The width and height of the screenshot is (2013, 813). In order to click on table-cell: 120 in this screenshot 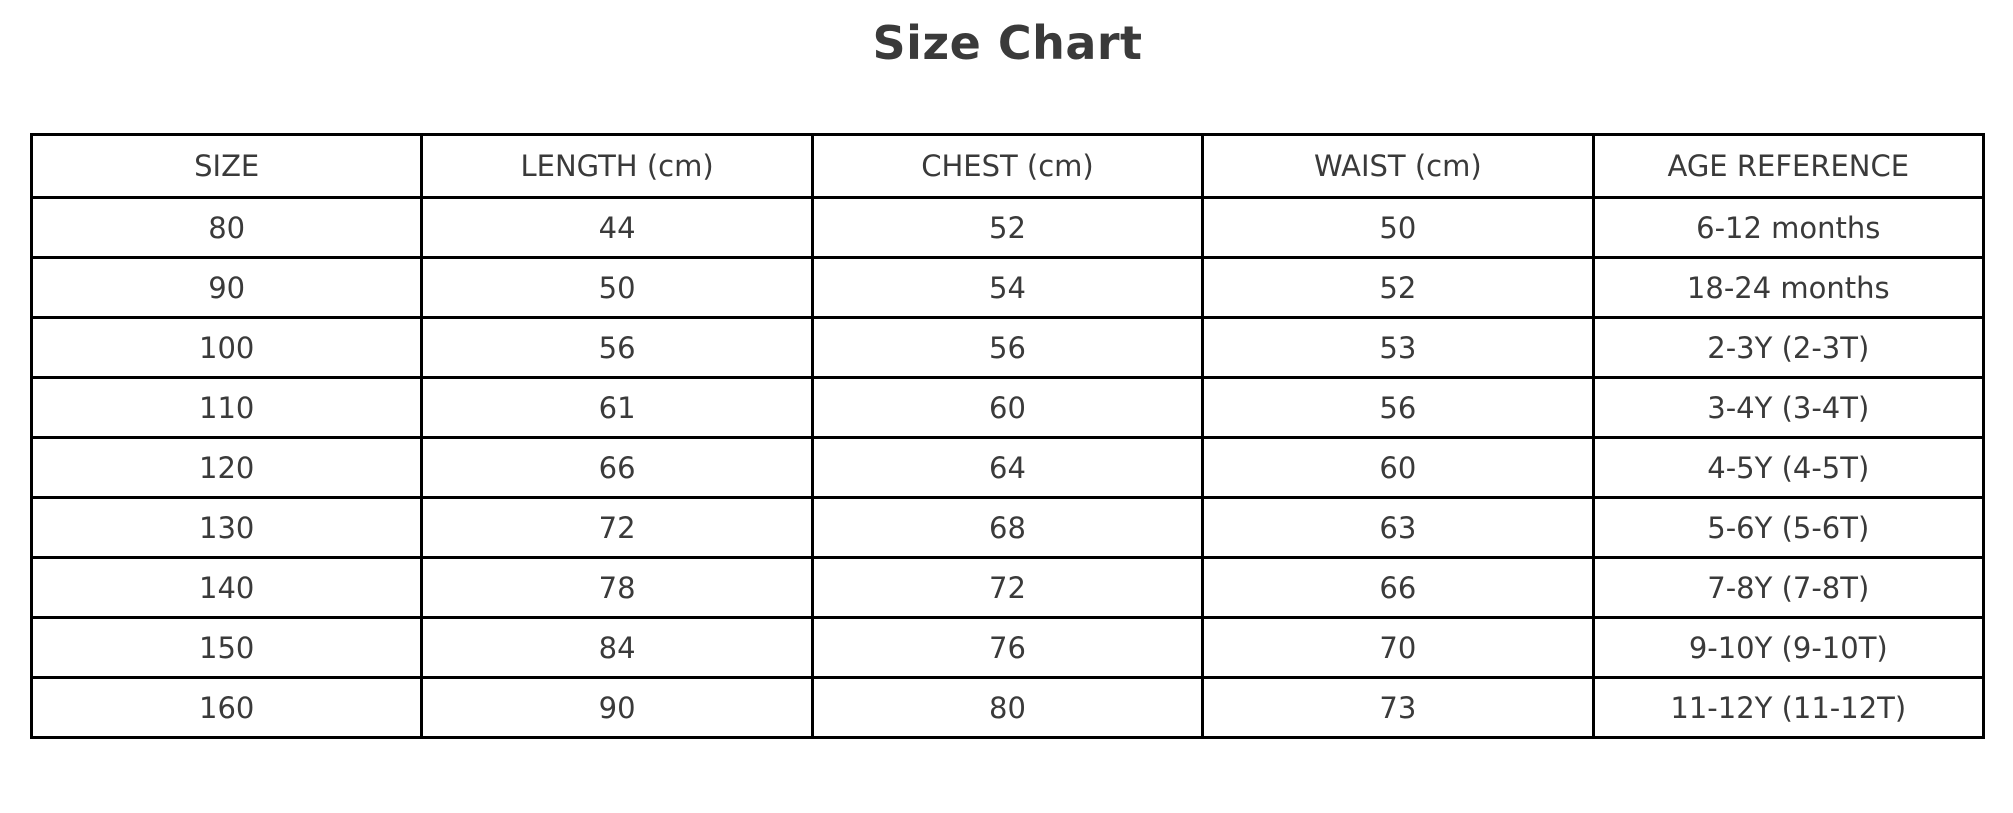, I will do `click(226, 467)`.